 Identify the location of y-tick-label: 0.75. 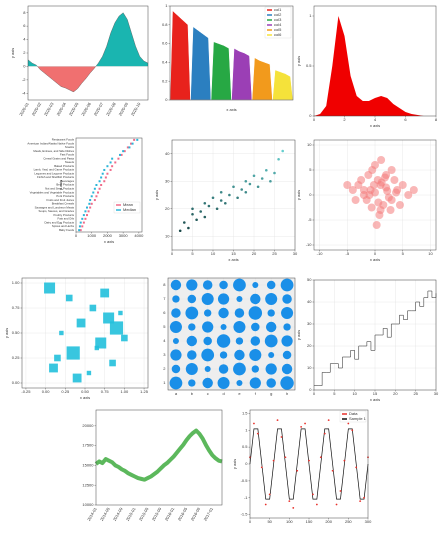
(16, 307).